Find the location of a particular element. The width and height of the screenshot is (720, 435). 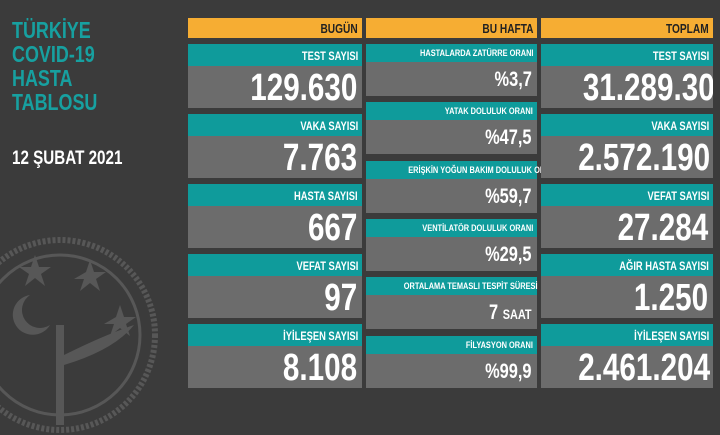

stat-card: ERİŞKİN YOĞUN BAKIM DOLULUK ORANI %59,7 is located at coordinates (462, 186).